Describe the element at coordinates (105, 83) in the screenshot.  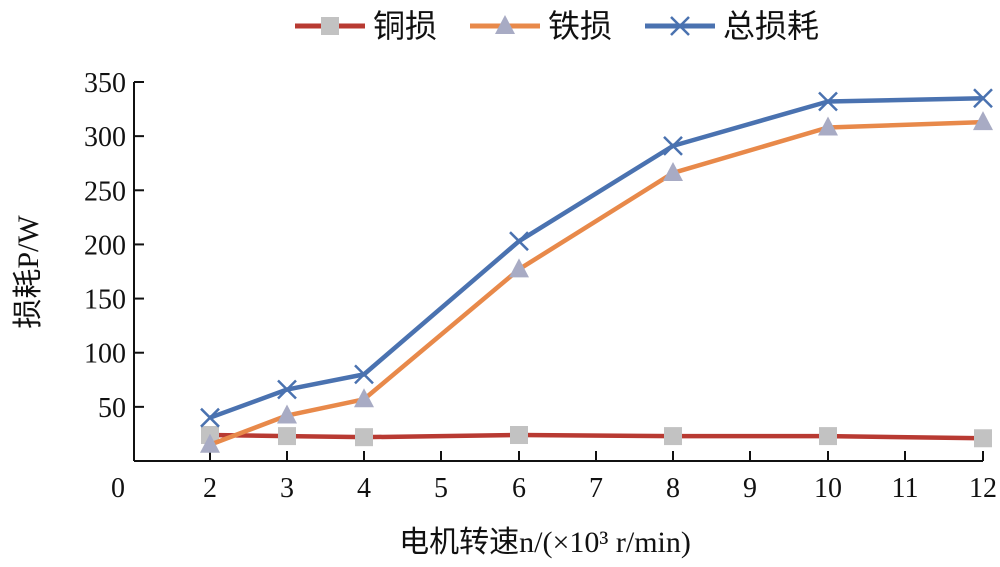
I see `y-tick-label: 350` at that location.